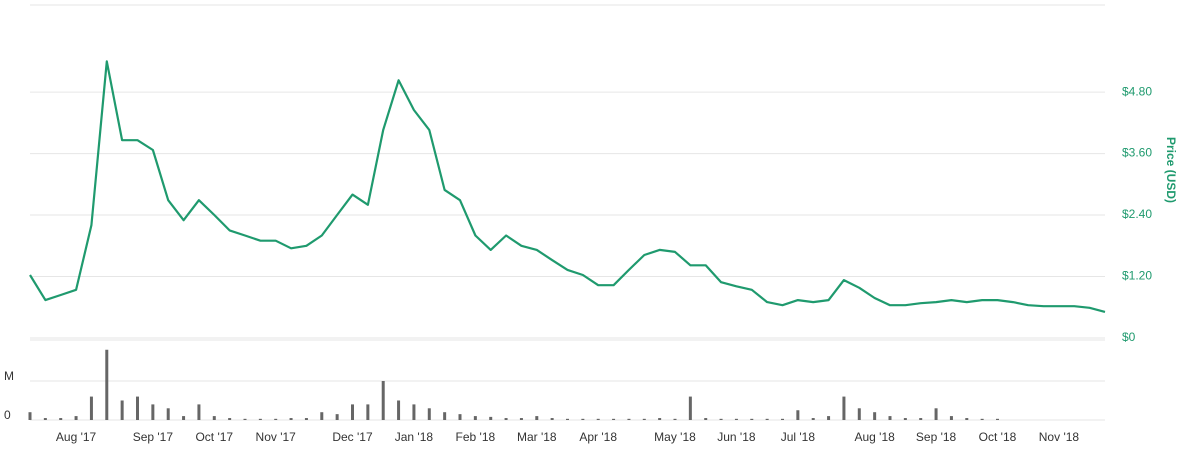 Image resolution: width=1200 pixels, height=460 pixels. Describe the element at coordinates (1137, 214) in the screenshot. I see `y-tick-label: $2.40` at that location.